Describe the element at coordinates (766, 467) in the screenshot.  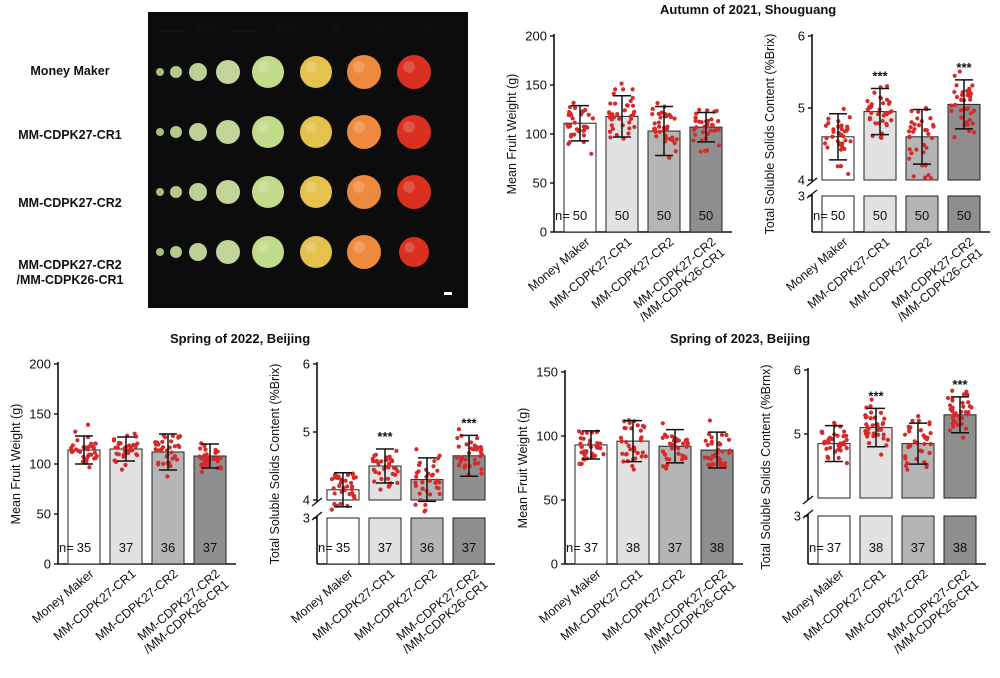
I see `y-axis-label: Total Soluble Solids Content (%Brnx)` at that location.